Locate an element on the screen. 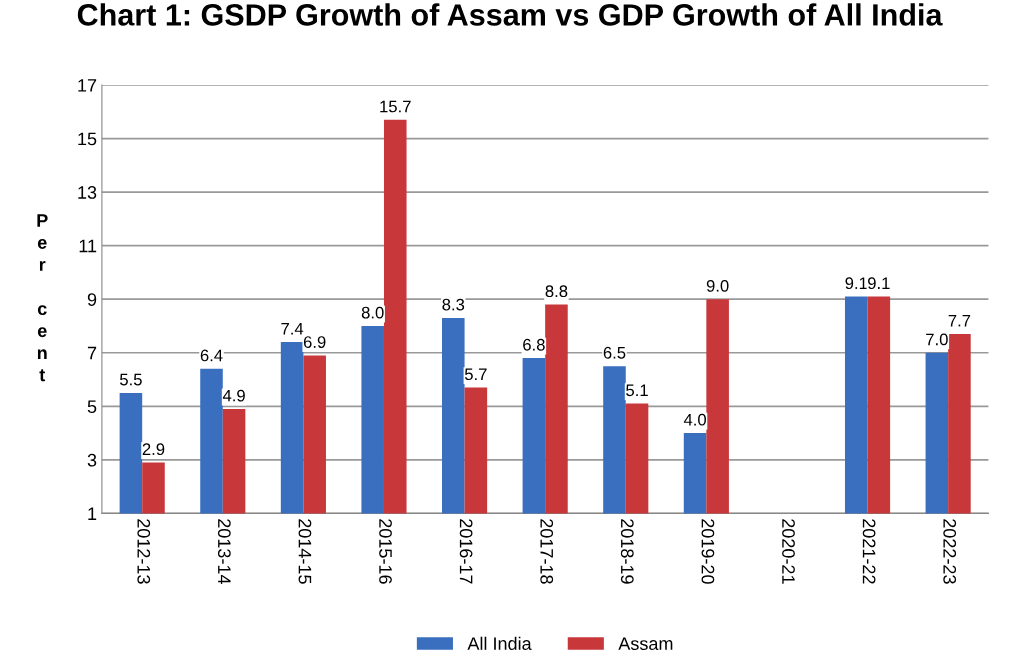 This screenshot has width=1019, height=654. x-tick-label: 2014-15 is located at coordinates (305, 551).